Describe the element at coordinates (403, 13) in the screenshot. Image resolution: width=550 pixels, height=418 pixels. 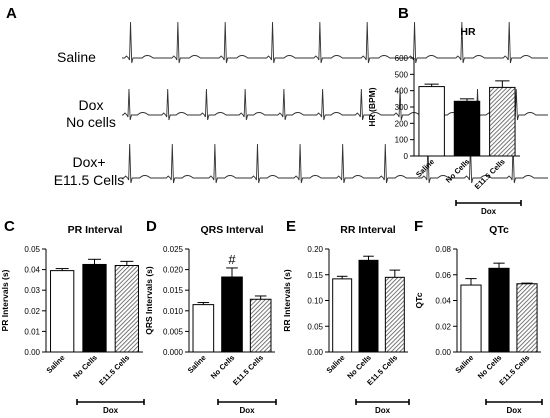
I see `panel-b-letter: B` at that location.